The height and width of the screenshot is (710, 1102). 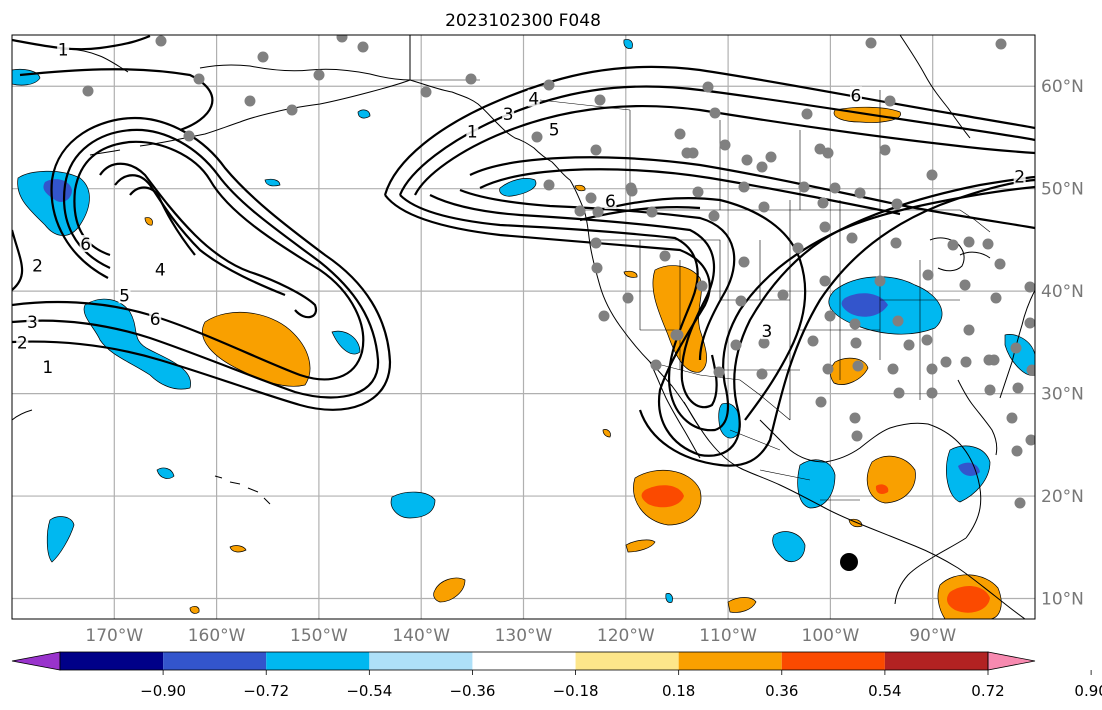 I want to click on colorbar-tick-label: −0.90, so click(x=163, y=691).